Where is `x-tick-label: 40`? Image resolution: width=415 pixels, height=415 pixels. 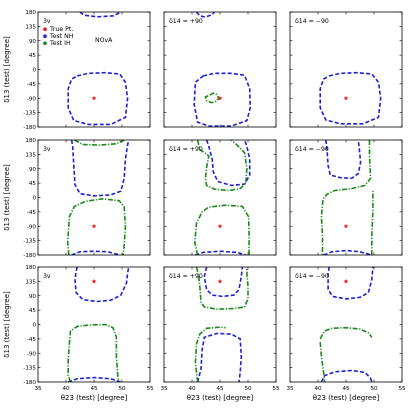
x-tick-label: 40 is located at coordinates (66, 389).